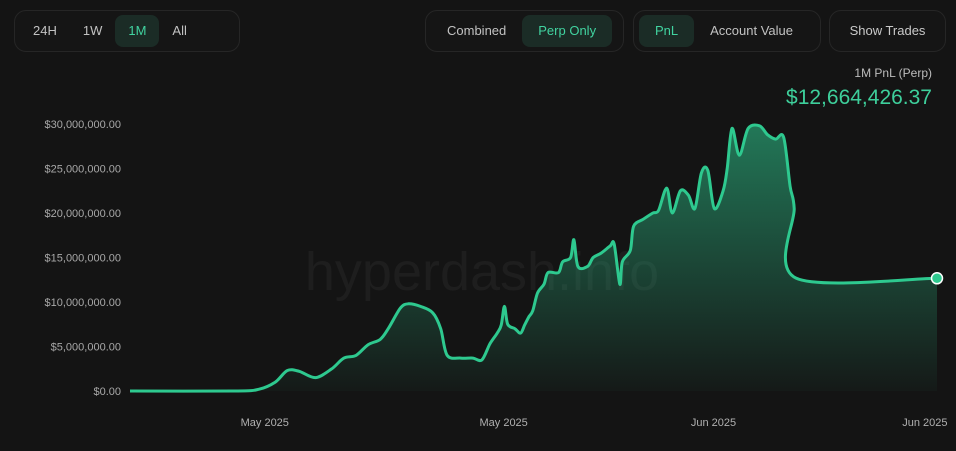 The width and height of the screenshot is (956, 451). I want to click on time-range-selector: 24H 1W 1M All, so click(127, 31).